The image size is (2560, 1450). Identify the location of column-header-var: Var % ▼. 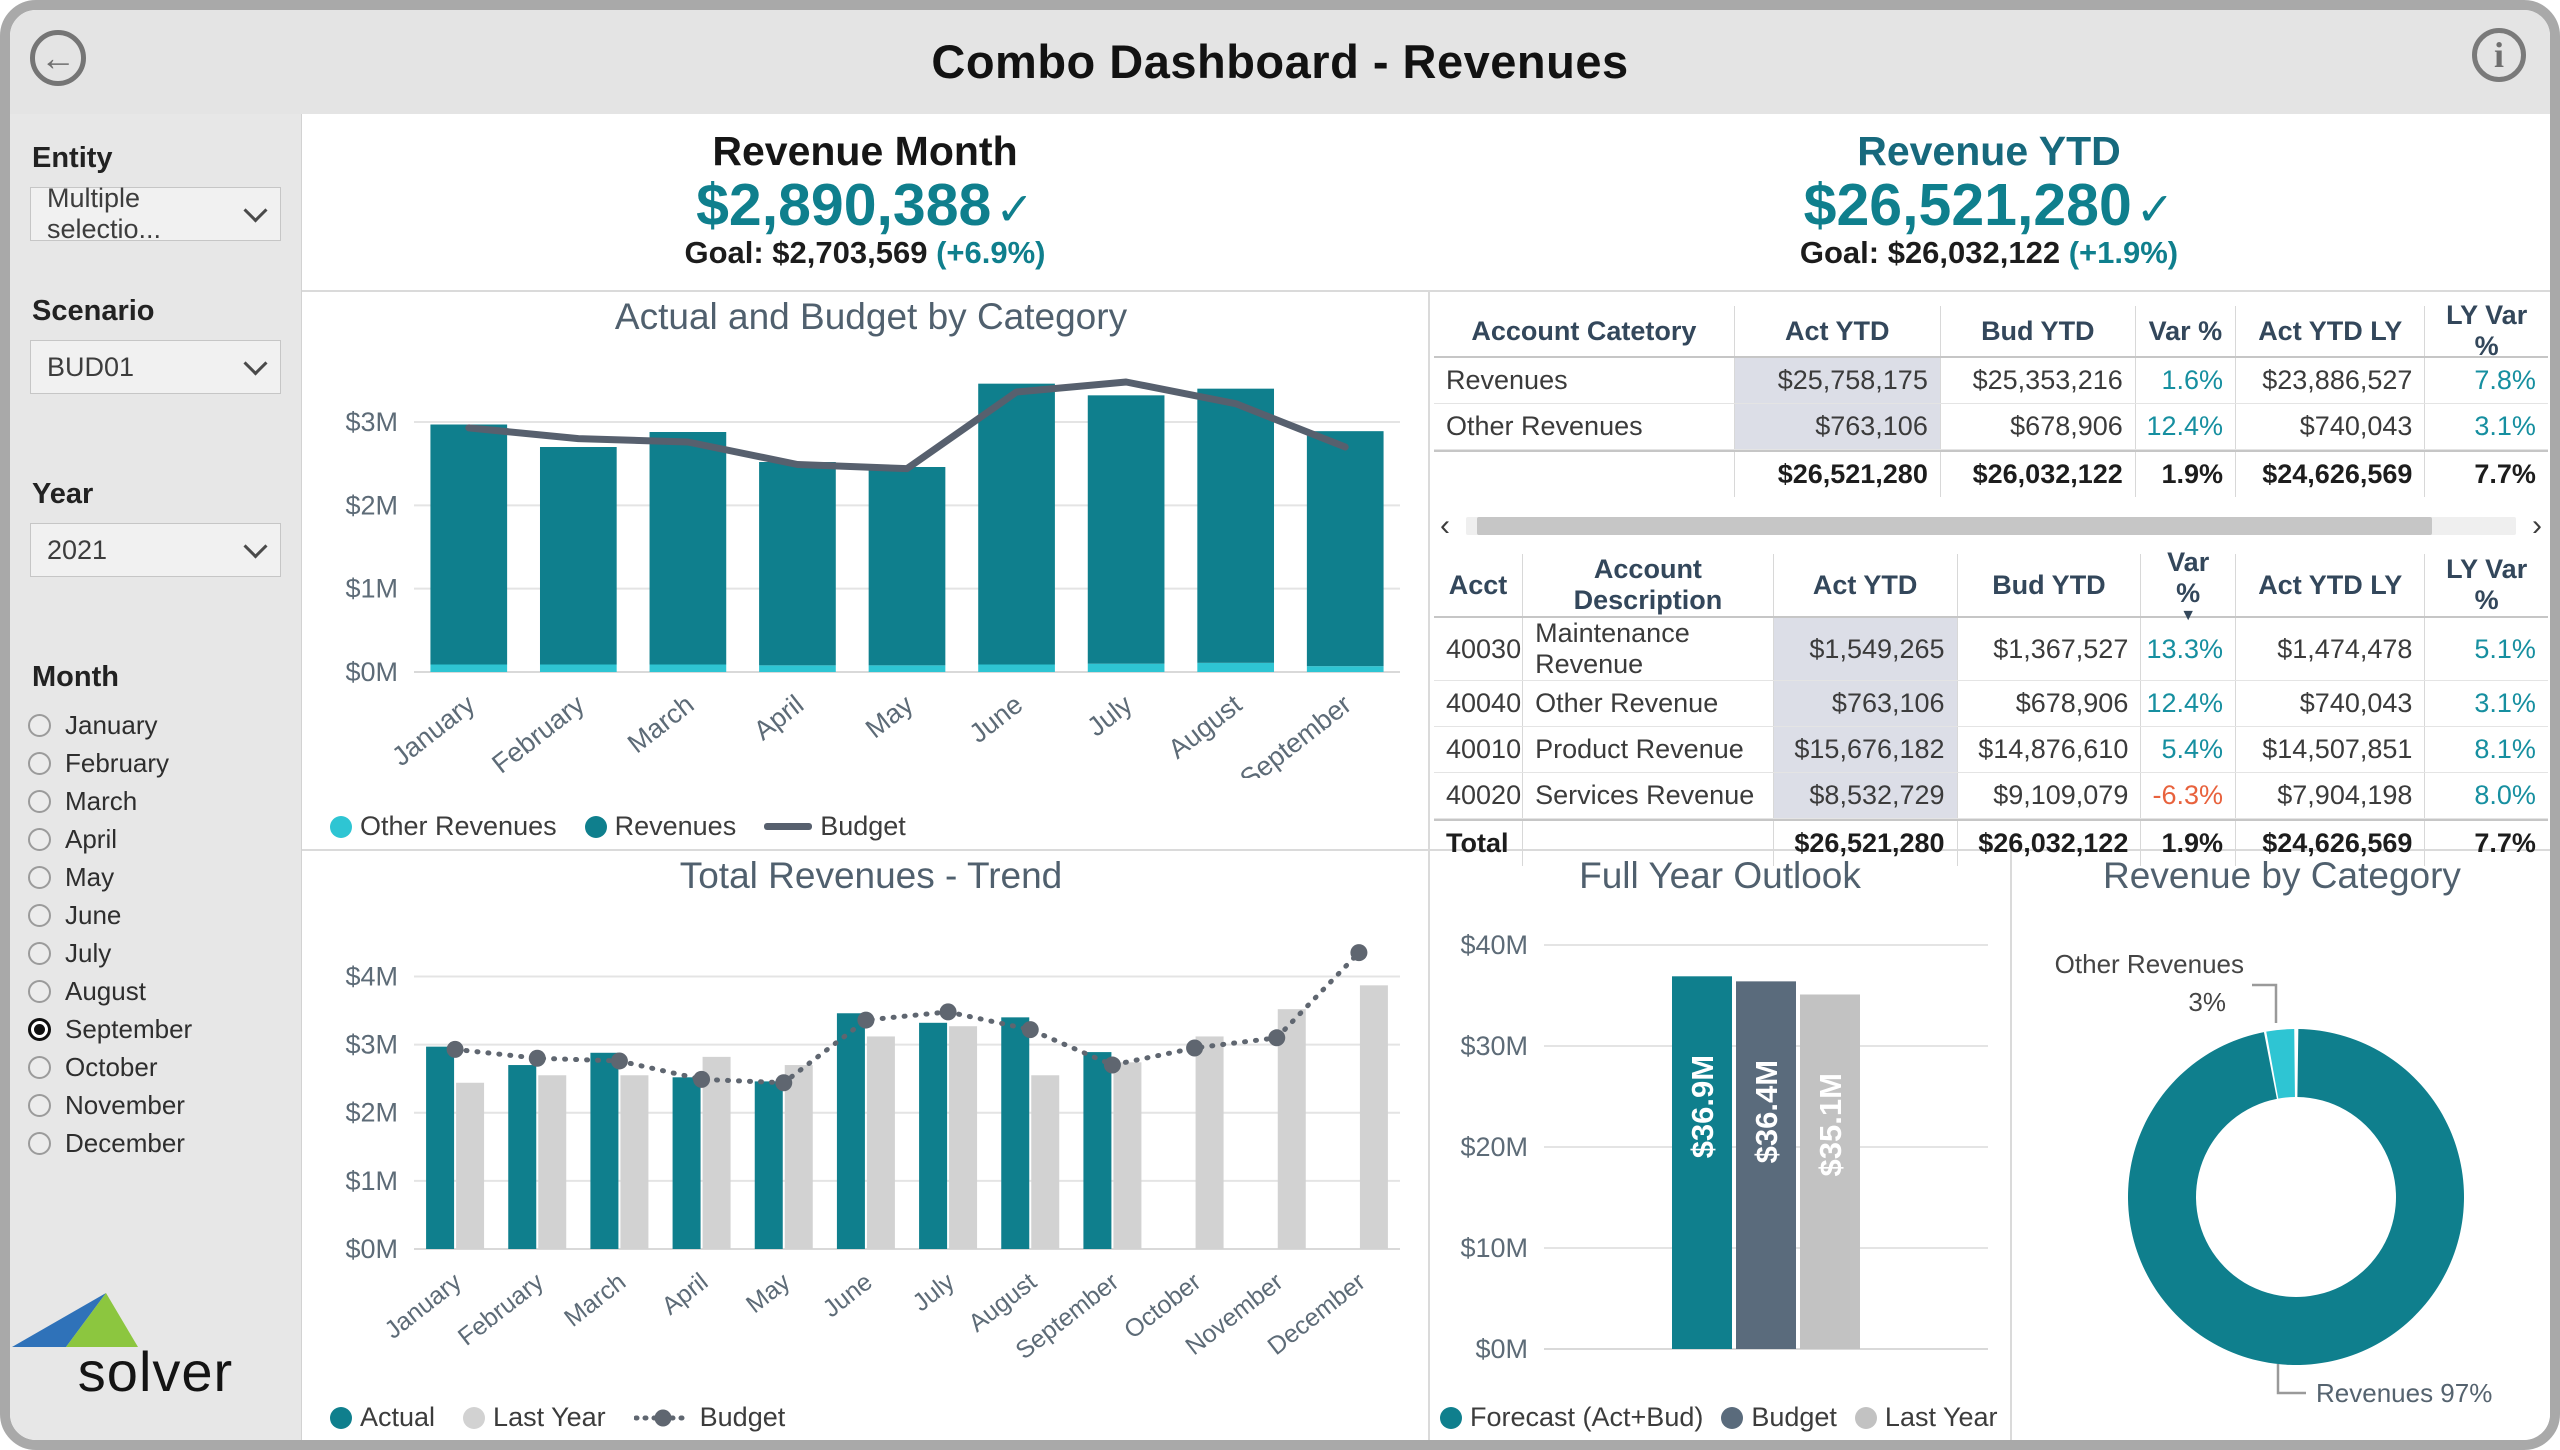
(2189, 585).